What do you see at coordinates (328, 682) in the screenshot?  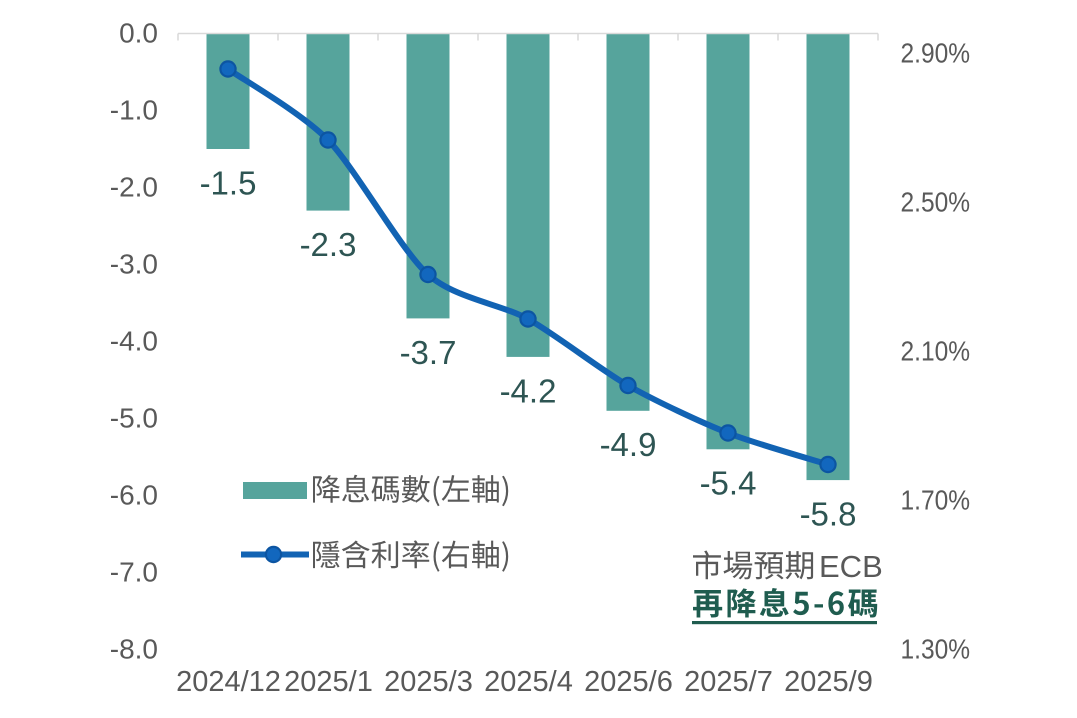 I see `svg-text: 2025/1` at bounding box center [328, 682].